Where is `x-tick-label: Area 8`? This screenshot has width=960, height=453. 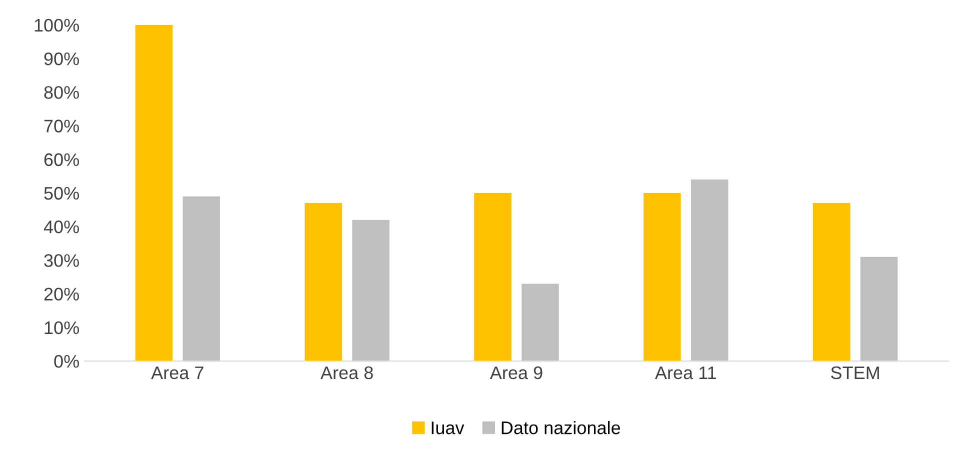 x-tick-label: Area 8 is located at coordinates (346, 373).